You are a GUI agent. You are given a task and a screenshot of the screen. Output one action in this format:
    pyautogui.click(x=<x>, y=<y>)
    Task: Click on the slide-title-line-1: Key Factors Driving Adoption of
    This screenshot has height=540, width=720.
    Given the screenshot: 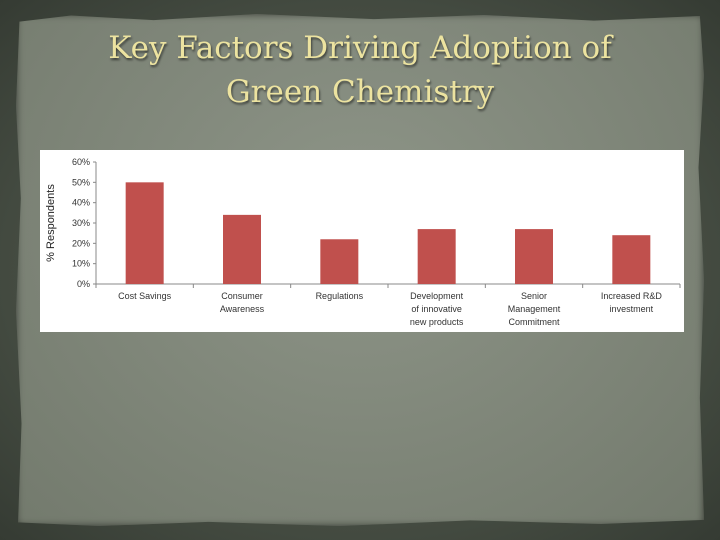 What is the action you would take?
    pyautogui.click(x=360, y=48)
    